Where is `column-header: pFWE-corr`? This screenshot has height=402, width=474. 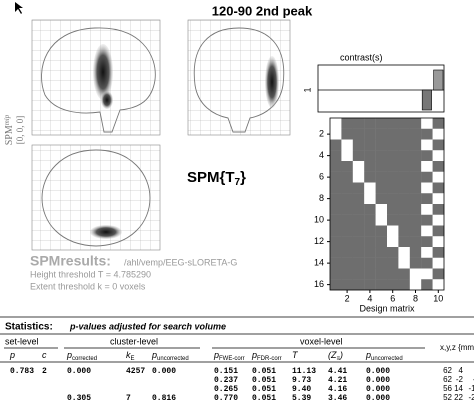
column-header: pFWE-corr is located at coordinates (229, 355).